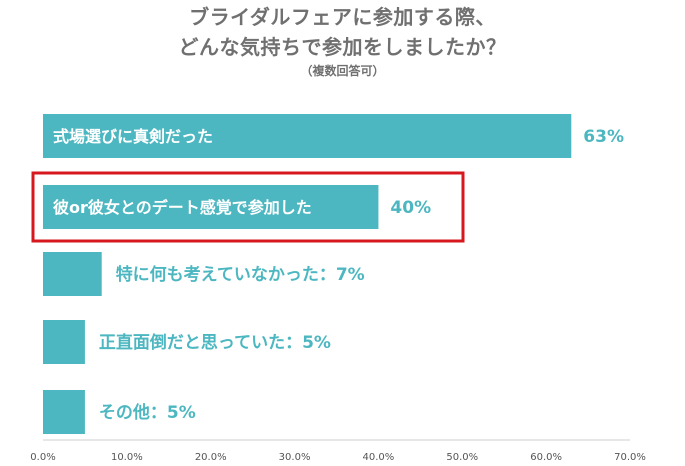 Image resolution: width=685 pixels, height=466 pixels. What do you see at coordinates (342, 71) in the screenshot?
I see `chart-subtitle: （複数回答可）` at bounding box center [342, 71].